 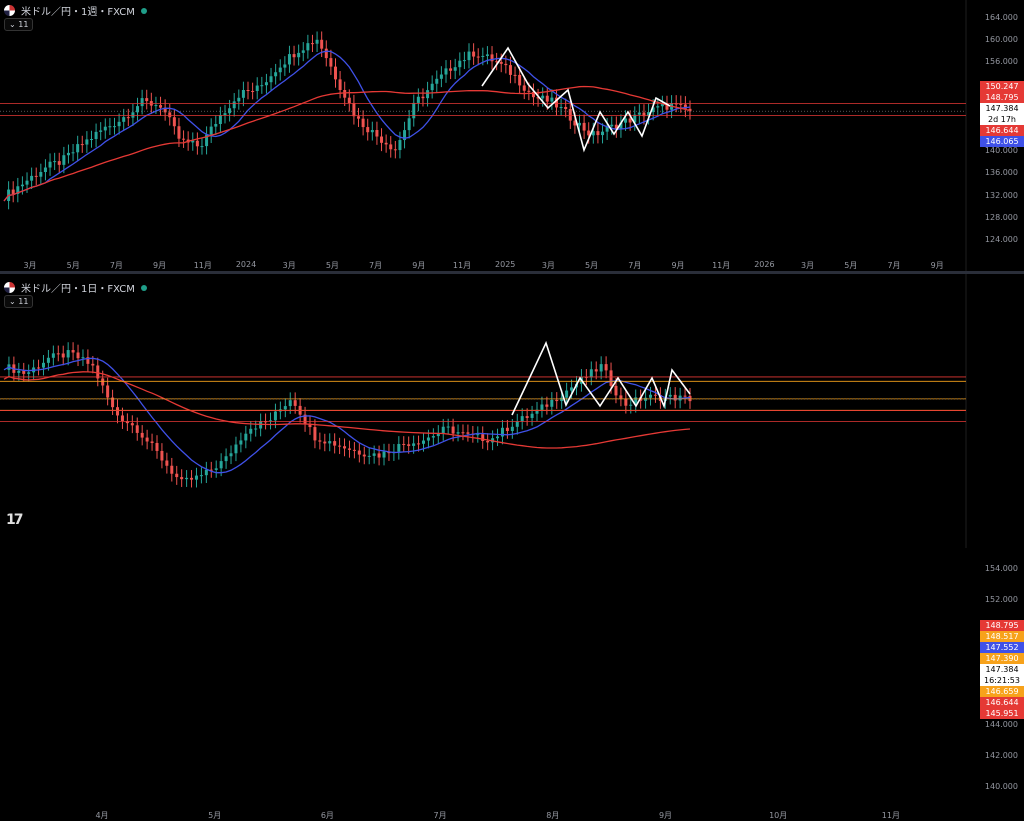 What do you see at coordinates (1002, 108) in the screenshot?
I see `price-tag: 147.384` at bounding box center [1002, 108].